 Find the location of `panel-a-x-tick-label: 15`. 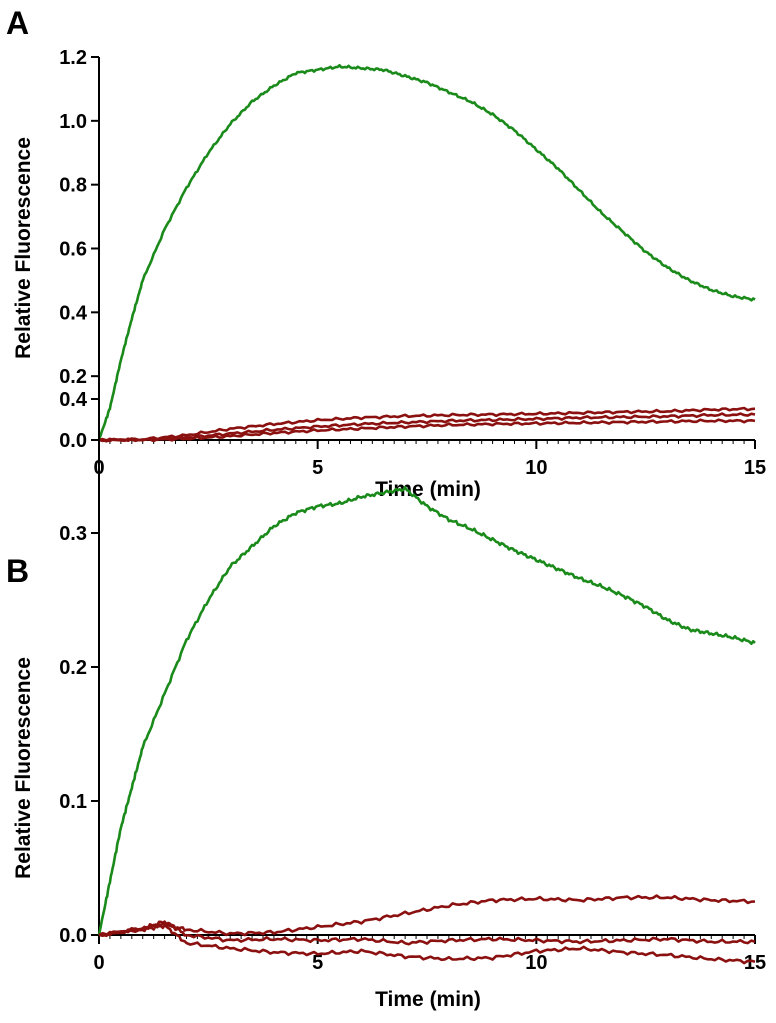

panel-a-x-tick-label: 15 is located at coordinates (755, 468).